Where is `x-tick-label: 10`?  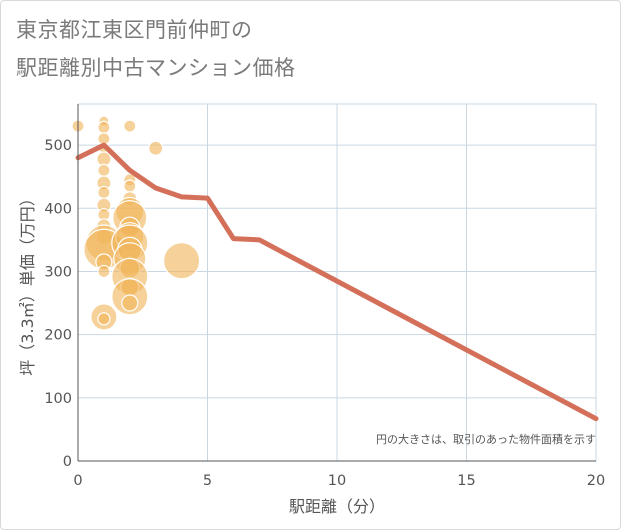
x-tick-label: 10 is located at coordinates (337, 481).